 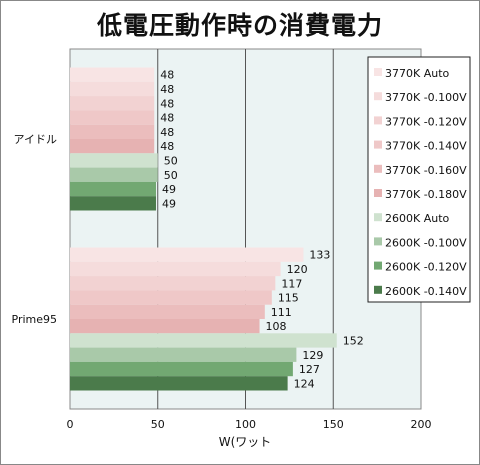 I want to click on legend-label: 2600K -0.140V, so click(x=426, y=291).